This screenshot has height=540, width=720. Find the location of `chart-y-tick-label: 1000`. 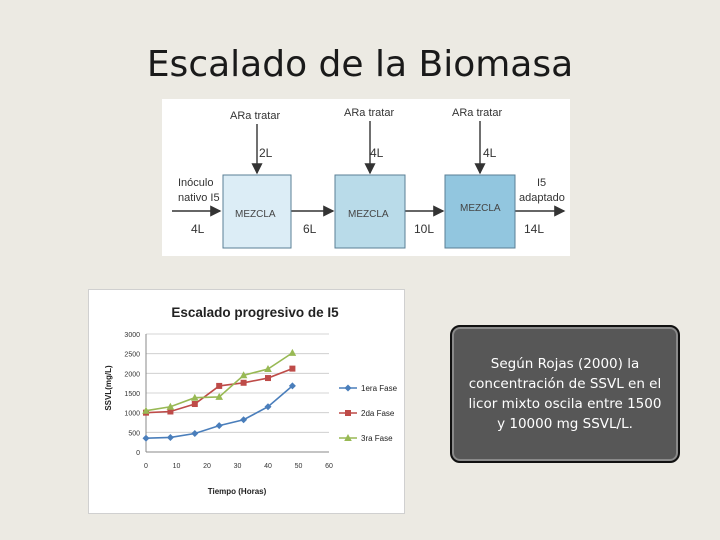

chart-y-tick-label: 1000 is located at coordinates (132, 414).